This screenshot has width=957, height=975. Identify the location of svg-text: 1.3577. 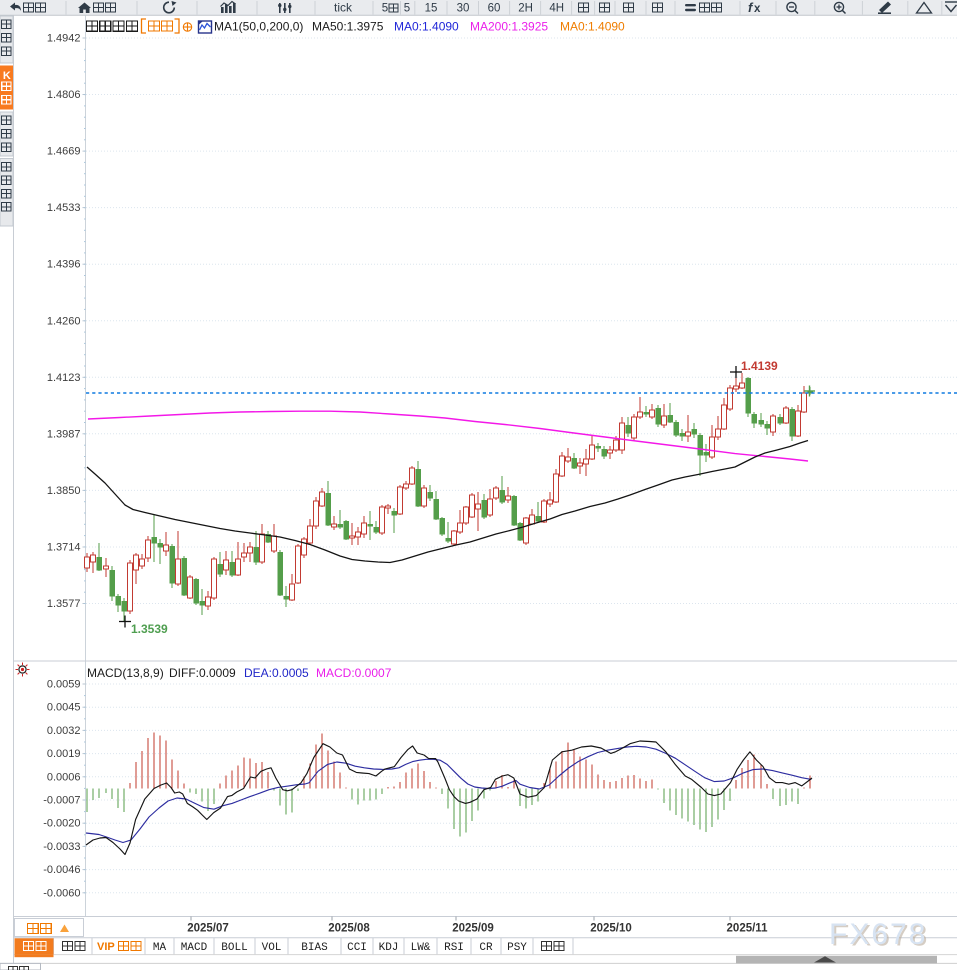
(64, 604).